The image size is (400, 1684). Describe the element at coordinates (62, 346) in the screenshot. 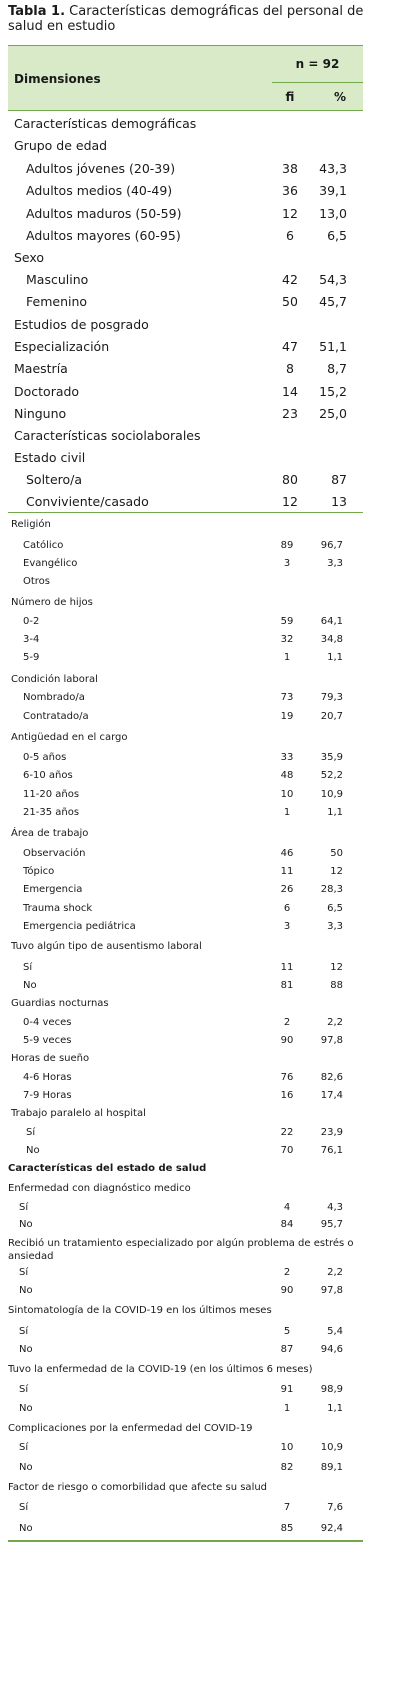

I see `row-label: Especialización` at that location.